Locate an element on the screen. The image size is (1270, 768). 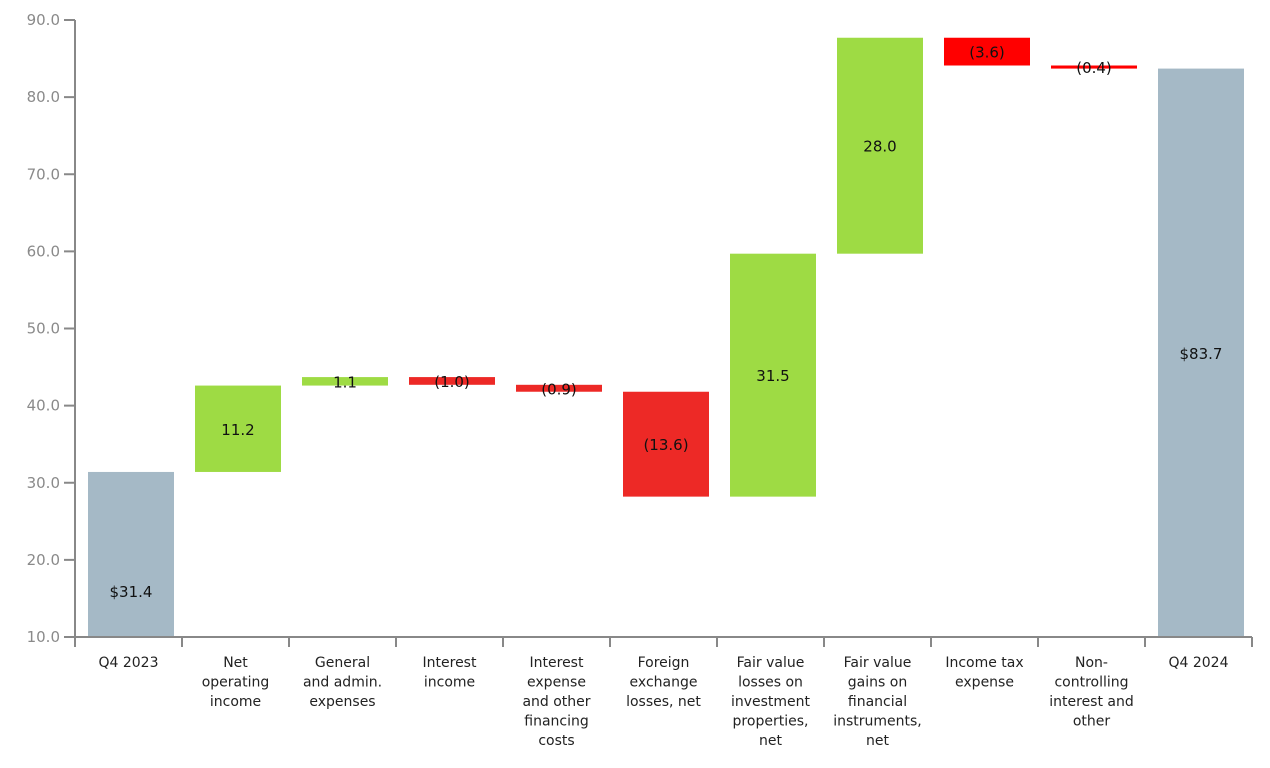
data-label: (3.6) is located at coordinates (987, 53).